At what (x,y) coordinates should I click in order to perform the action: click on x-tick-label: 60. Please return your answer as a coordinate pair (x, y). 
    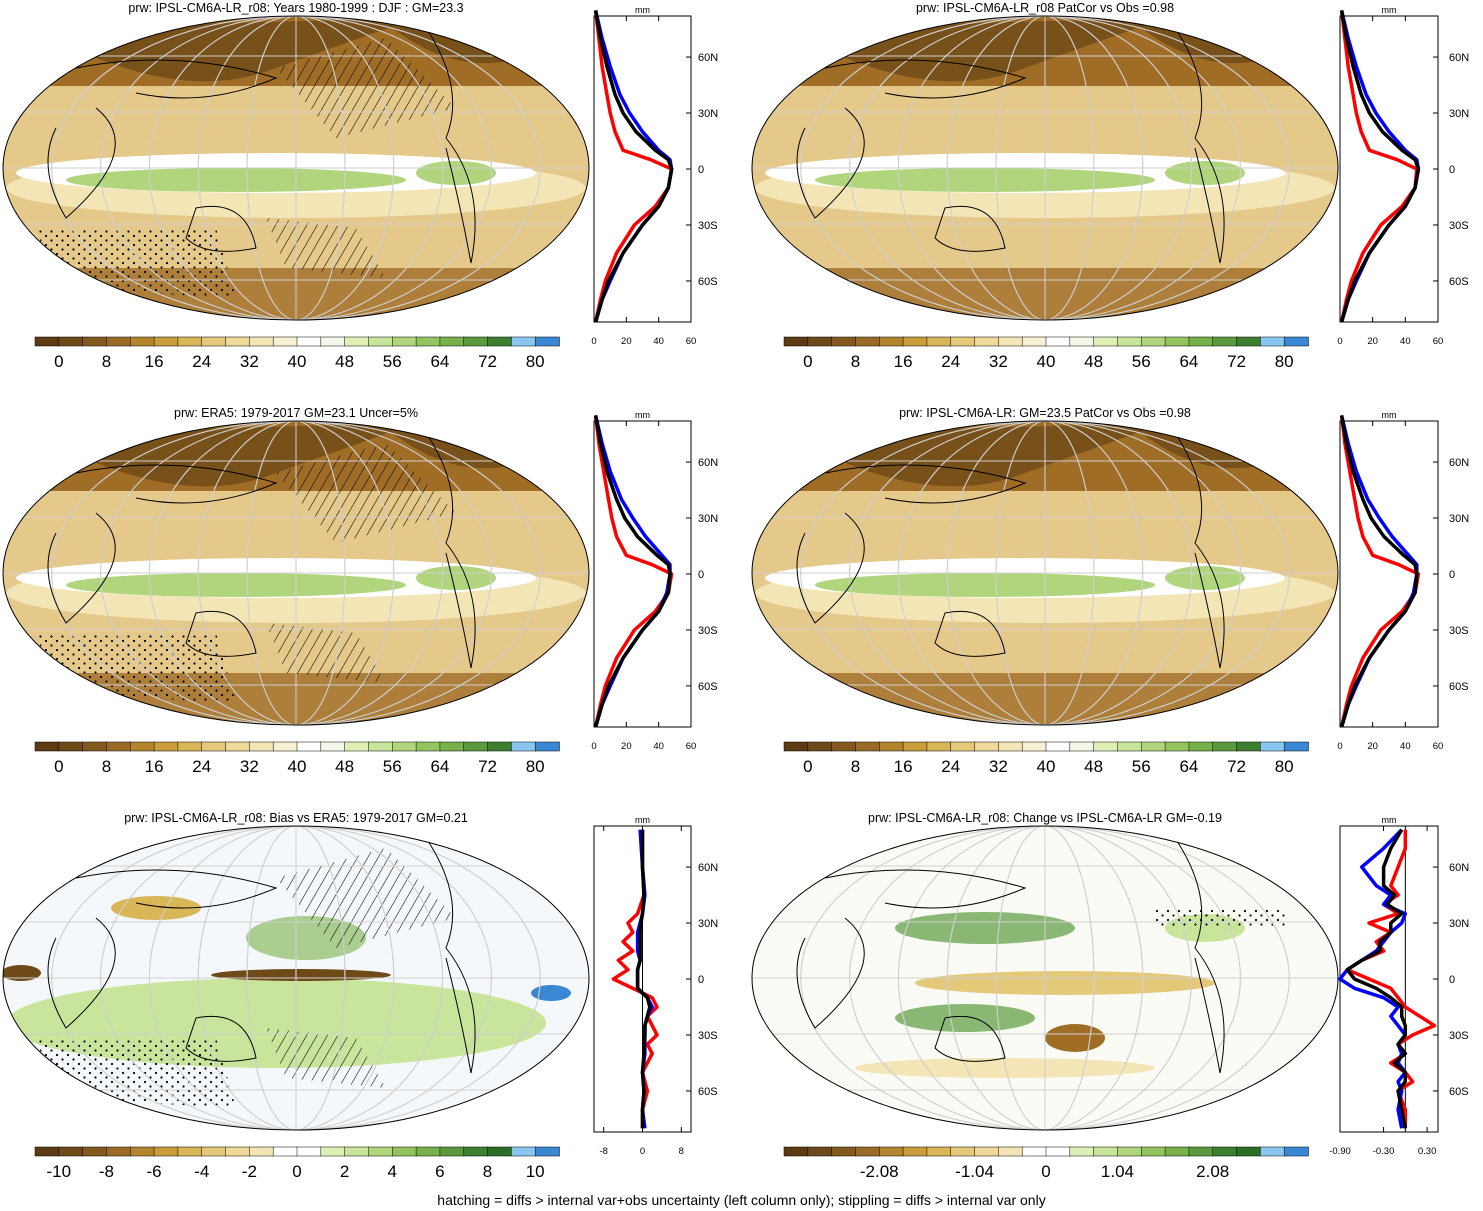
    Looking at the image, I should click on (1438, 746).